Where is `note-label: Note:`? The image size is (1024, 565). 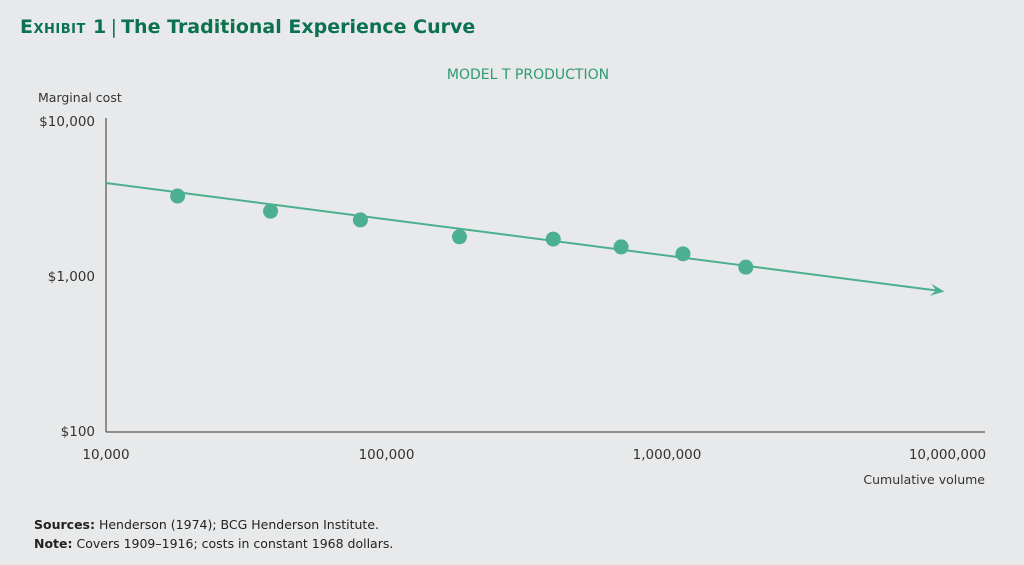
note-label: Note: is located at coordinates (53, 543).